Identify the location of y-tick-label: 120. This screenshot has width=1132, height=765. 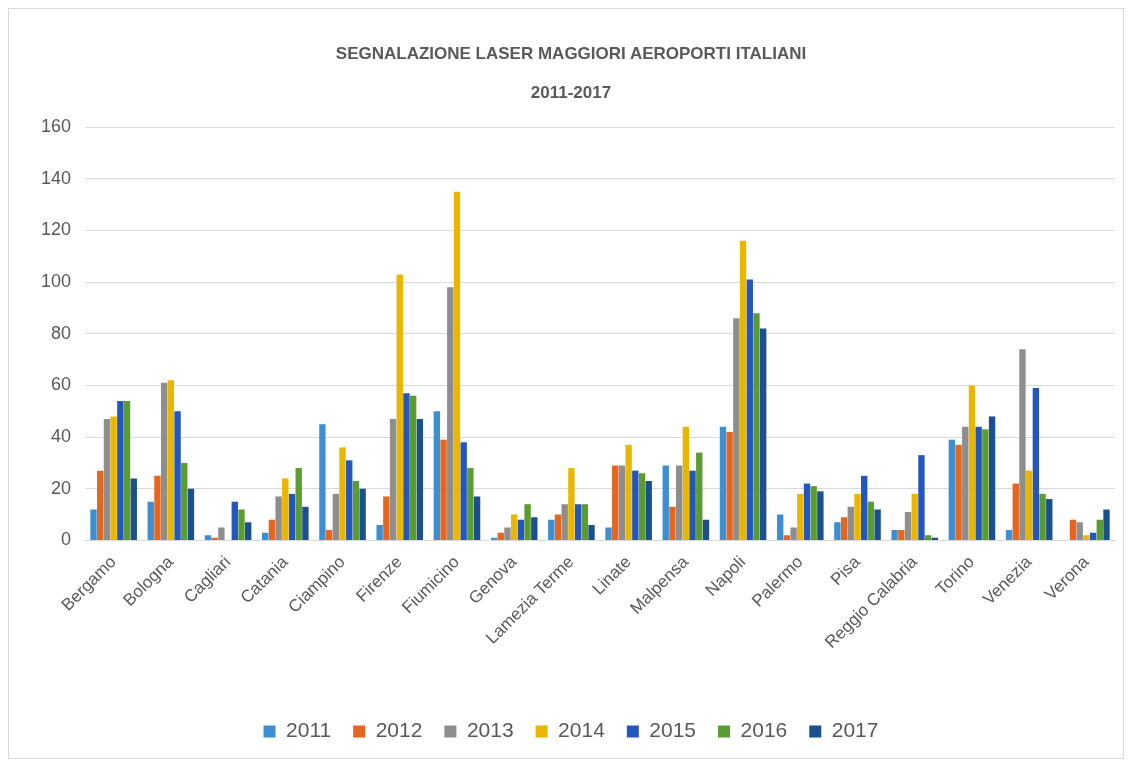
(56, 229).